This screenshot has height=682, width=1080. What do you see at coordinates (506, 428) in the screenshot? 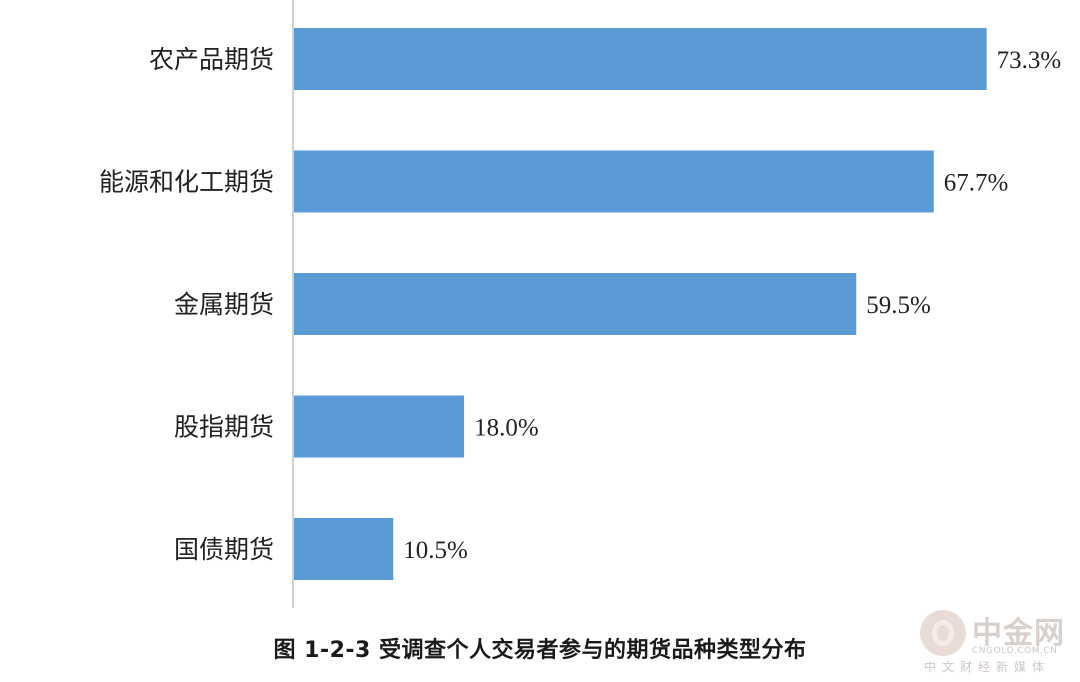
I see `value-label: 18.0%` at bounding box center [506, 428].